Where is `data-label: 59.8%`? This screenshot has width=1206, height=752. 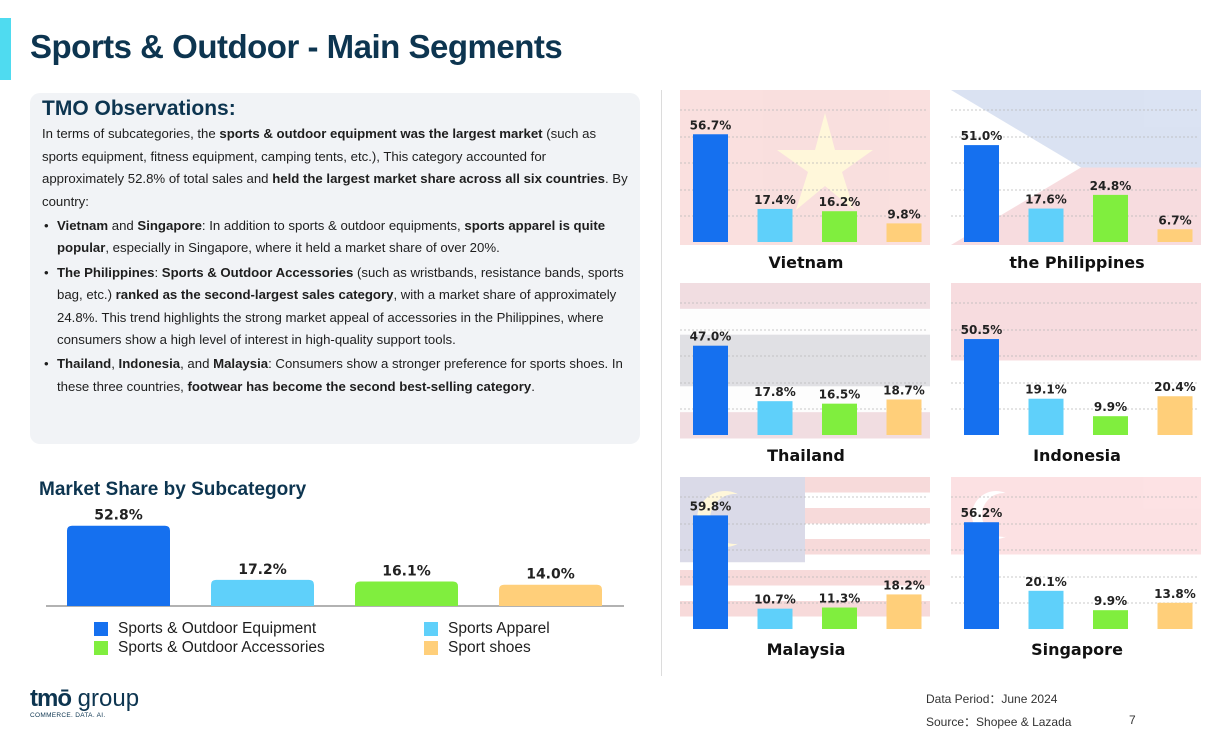
data-label: 59.8% is located at coordinates (711, 506).